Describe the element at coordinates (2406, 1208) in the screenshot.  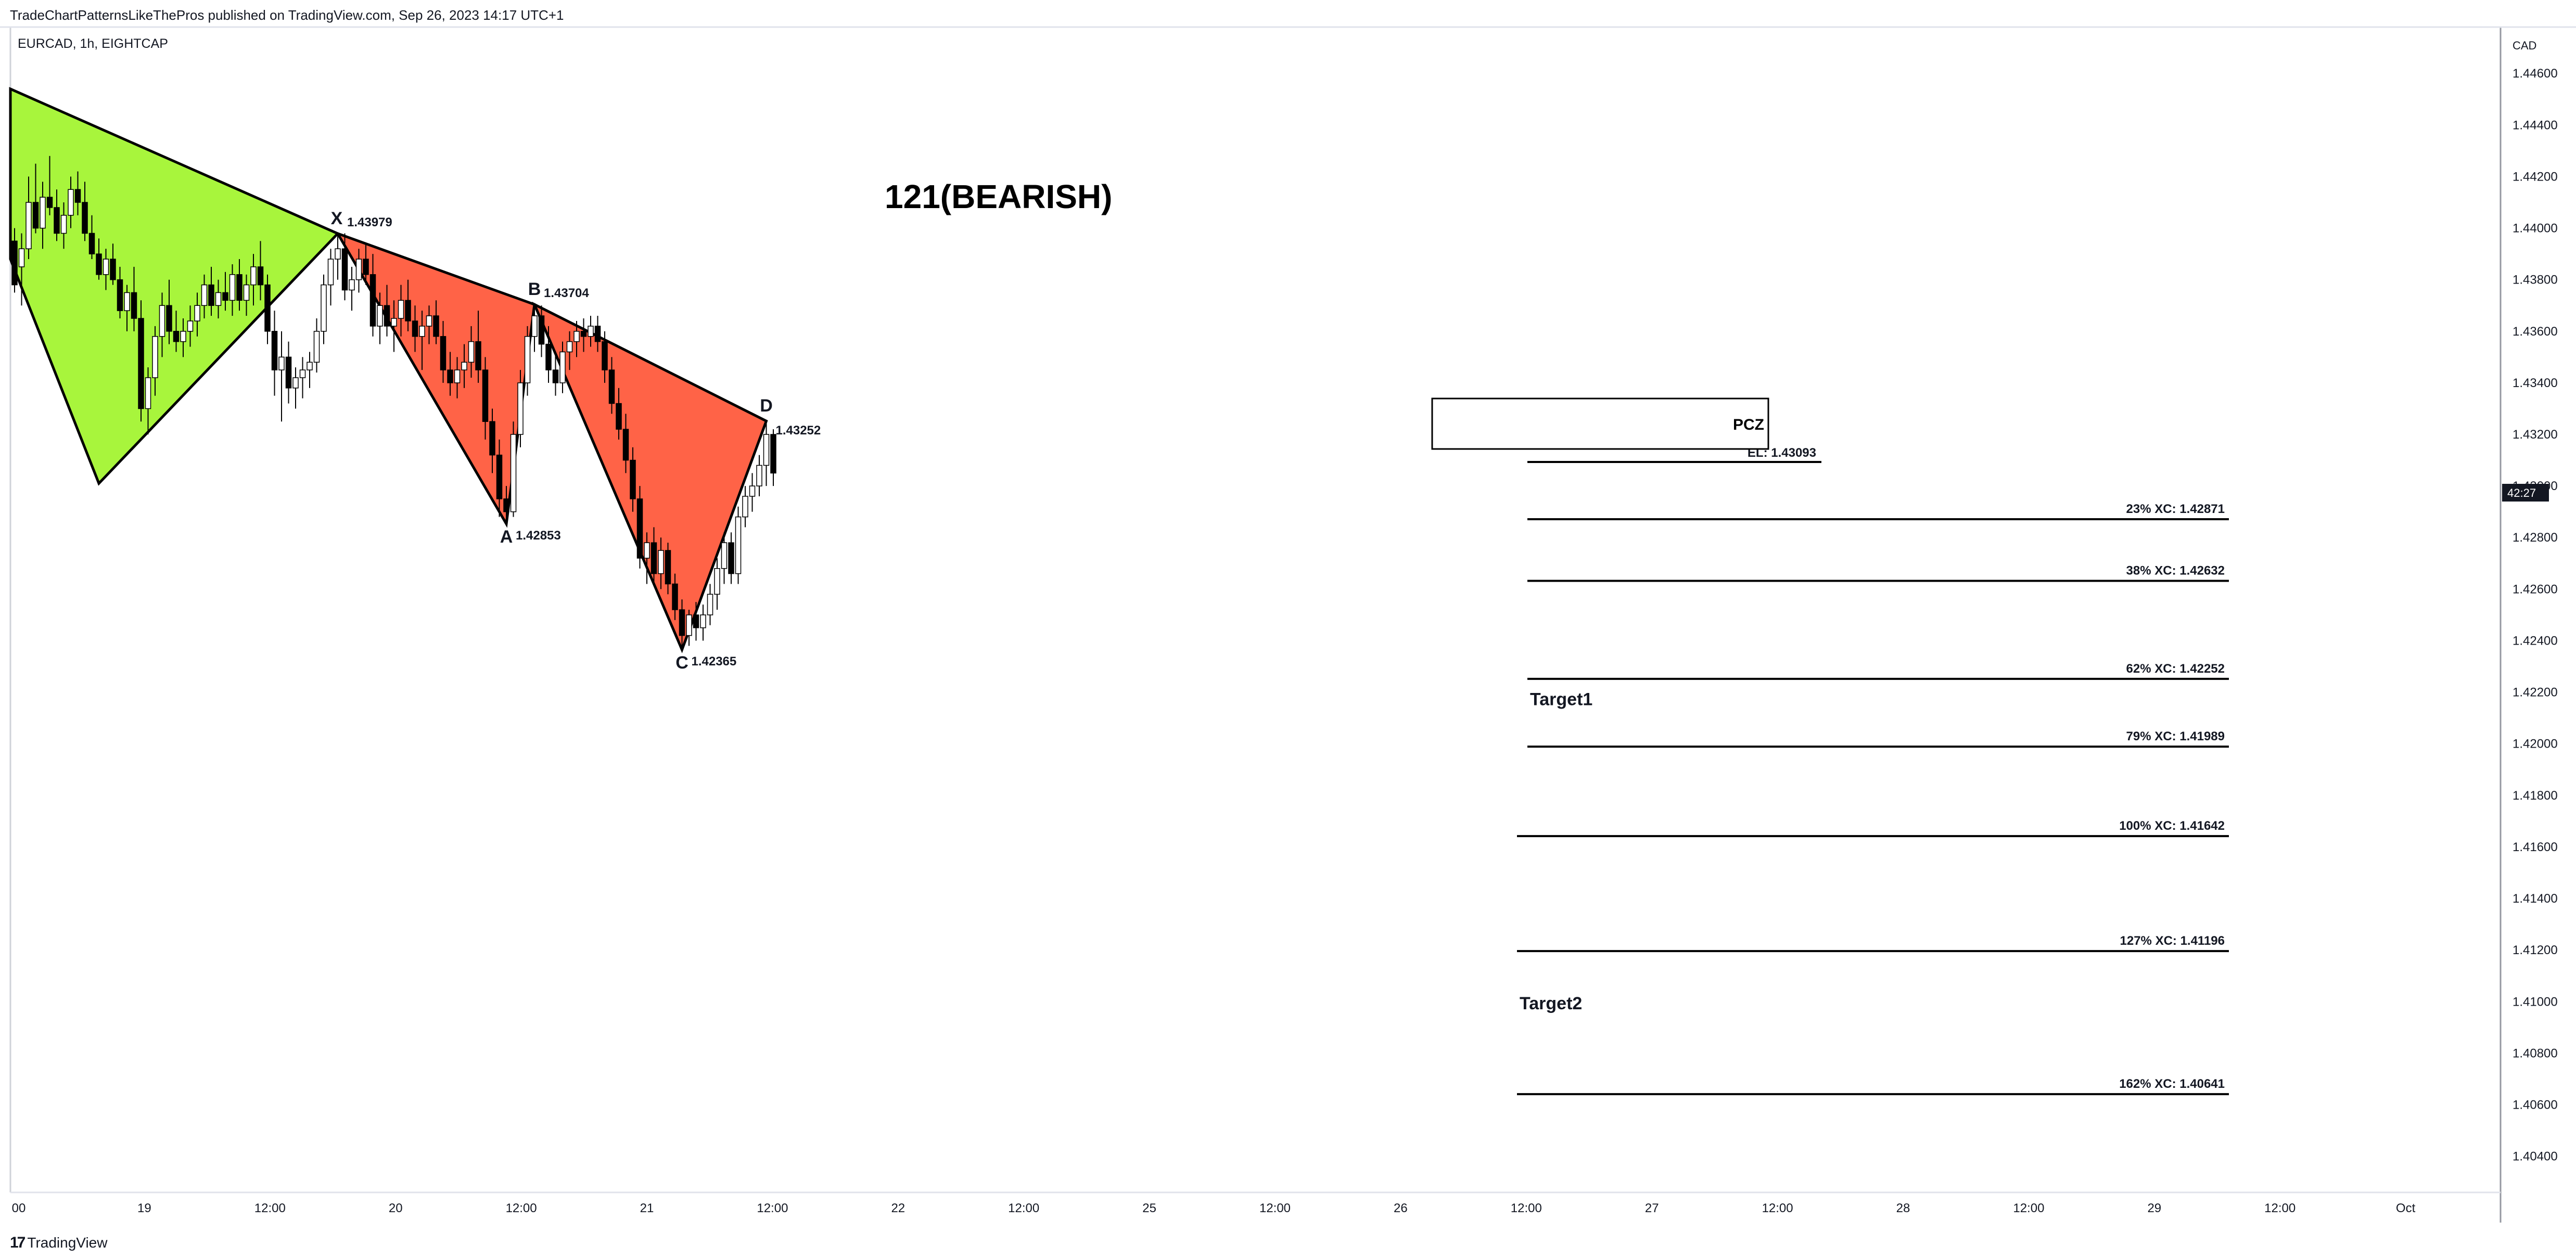
I see `x-tick-label: Oct` at that location.